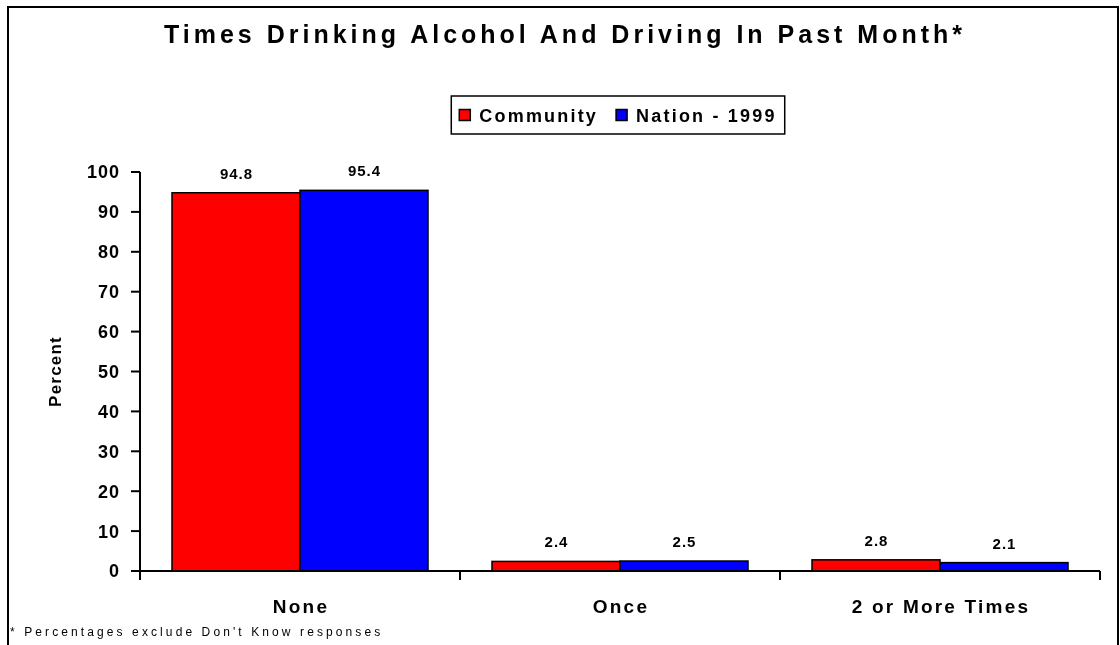 The width and height of the screenshot is (1120, 645). I want to click on data-label: 95.4, so click(364, 171).